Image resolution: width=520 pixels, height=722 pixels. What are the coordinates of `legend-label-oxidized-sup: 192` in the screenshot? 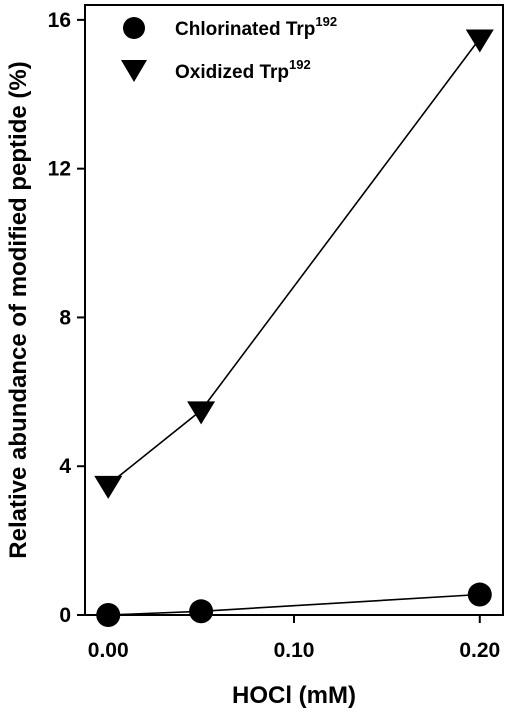 It's located at (300, 64).